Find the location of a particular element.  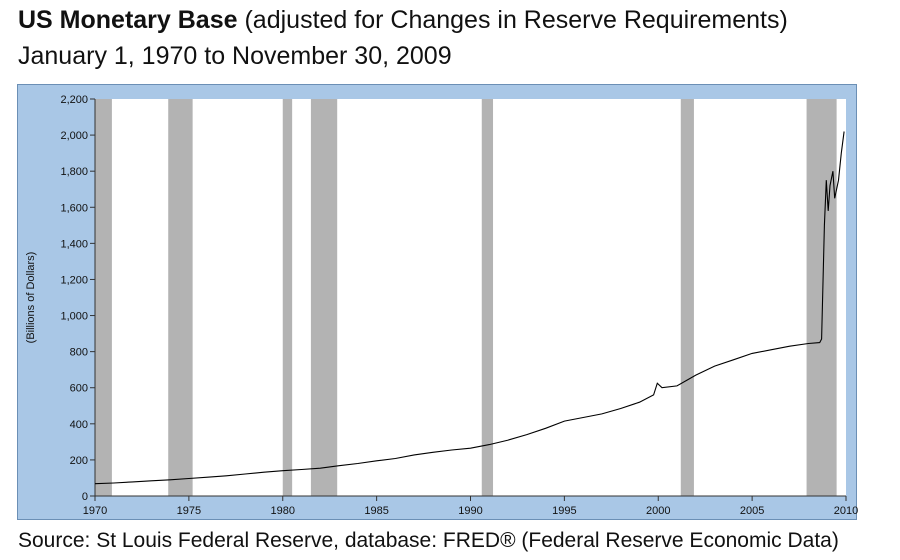

x-tick-label: 2000 is located at coordinates (658, 511).